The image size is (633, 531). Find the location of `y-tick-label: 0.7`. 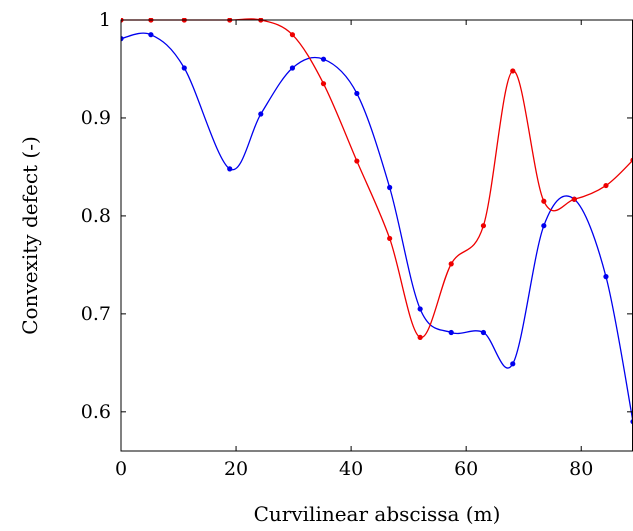

y-tick-label: 0.7 is located at coordinates (96, 314).